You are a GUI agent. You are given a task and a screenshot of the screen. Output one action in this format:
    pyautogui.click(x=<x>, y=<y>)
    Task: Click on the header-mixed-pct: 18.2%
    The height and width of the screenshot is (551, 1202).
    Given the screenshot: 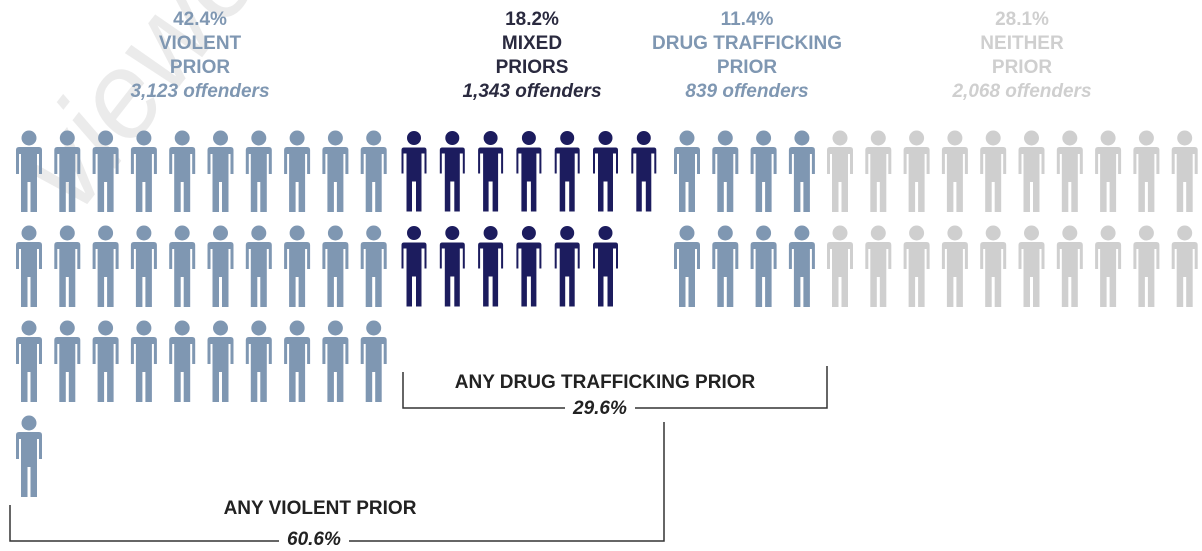 What is the action you would take?
    pyautogui.click(x=532, y=19)
    